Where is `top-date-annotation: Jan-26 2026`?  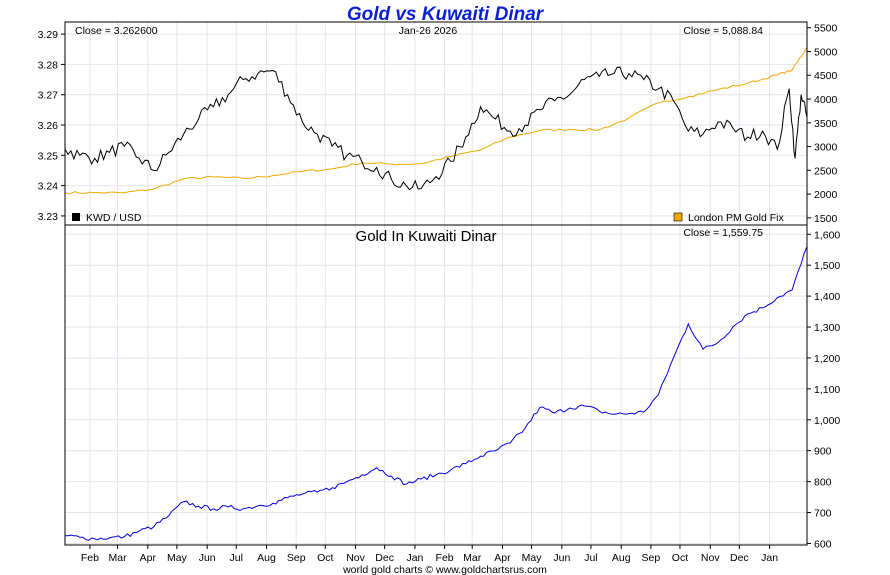 top-date-annotation: Jan-26 2026 is located at coordinates (428, 31).